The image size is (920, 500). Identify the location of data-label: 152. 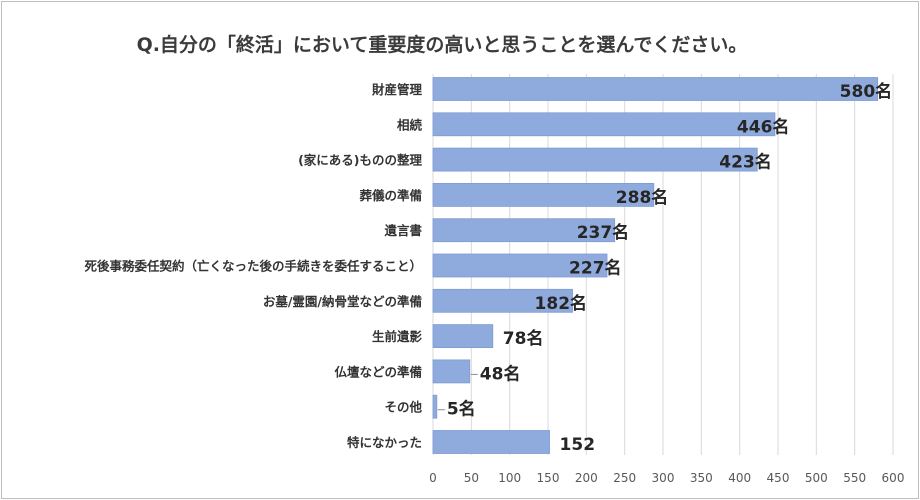
(578, 445).